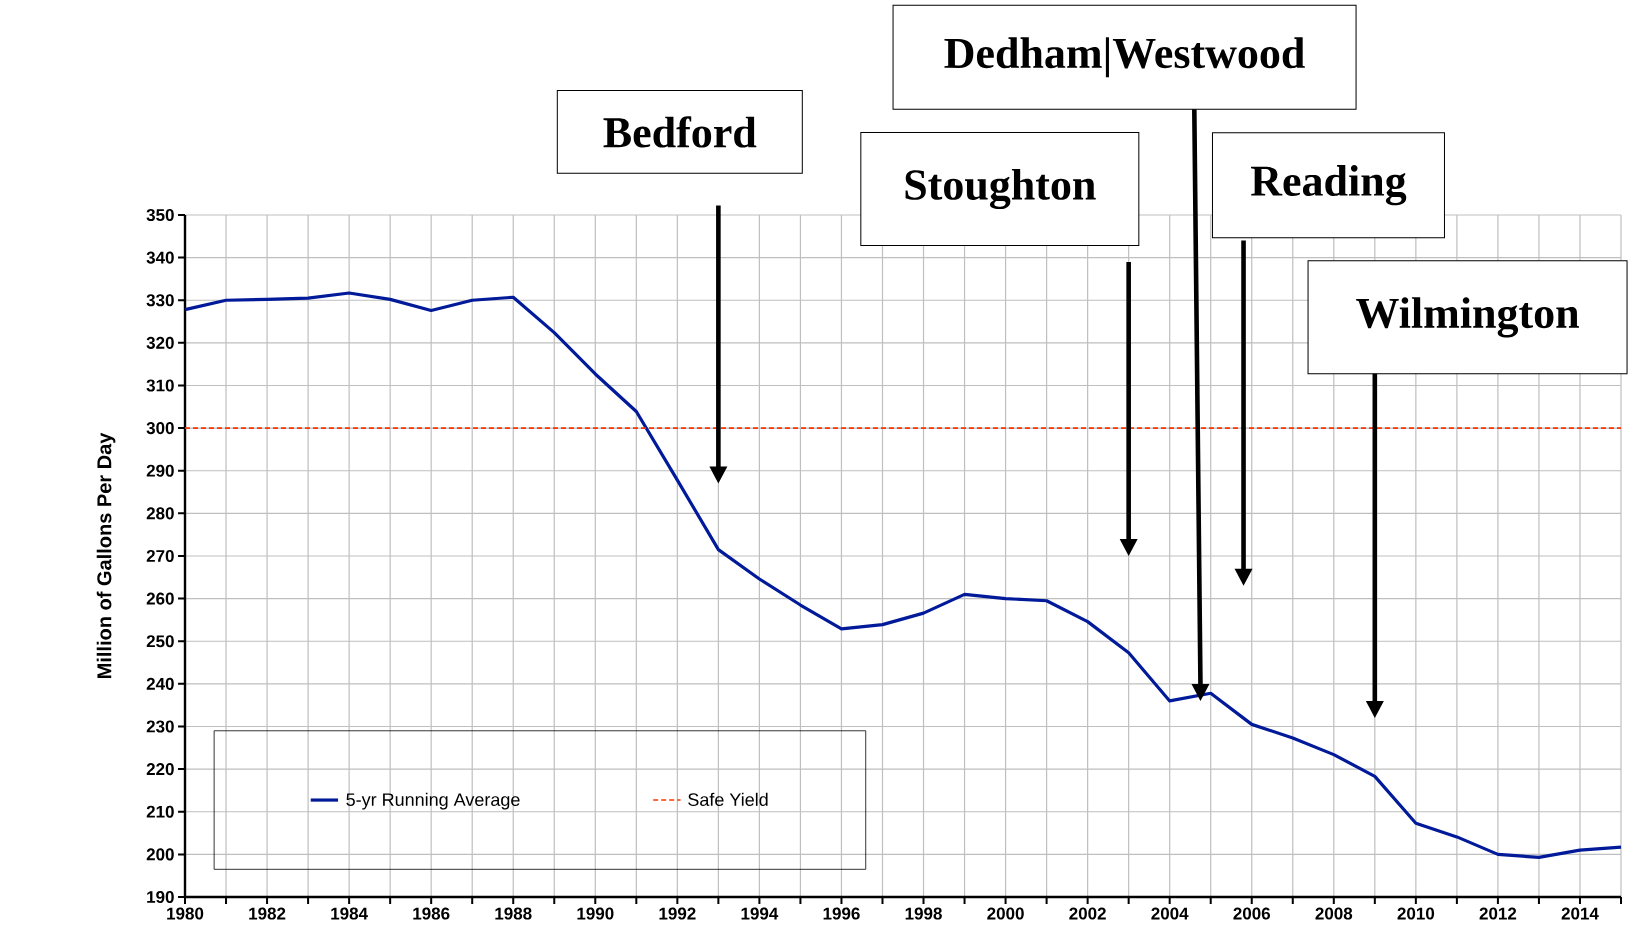 This screenshot has width=1629, height=946. Describe the element at coordinates (160, 683) in the screenshot. I see `y-tick-label: 240` at that location.